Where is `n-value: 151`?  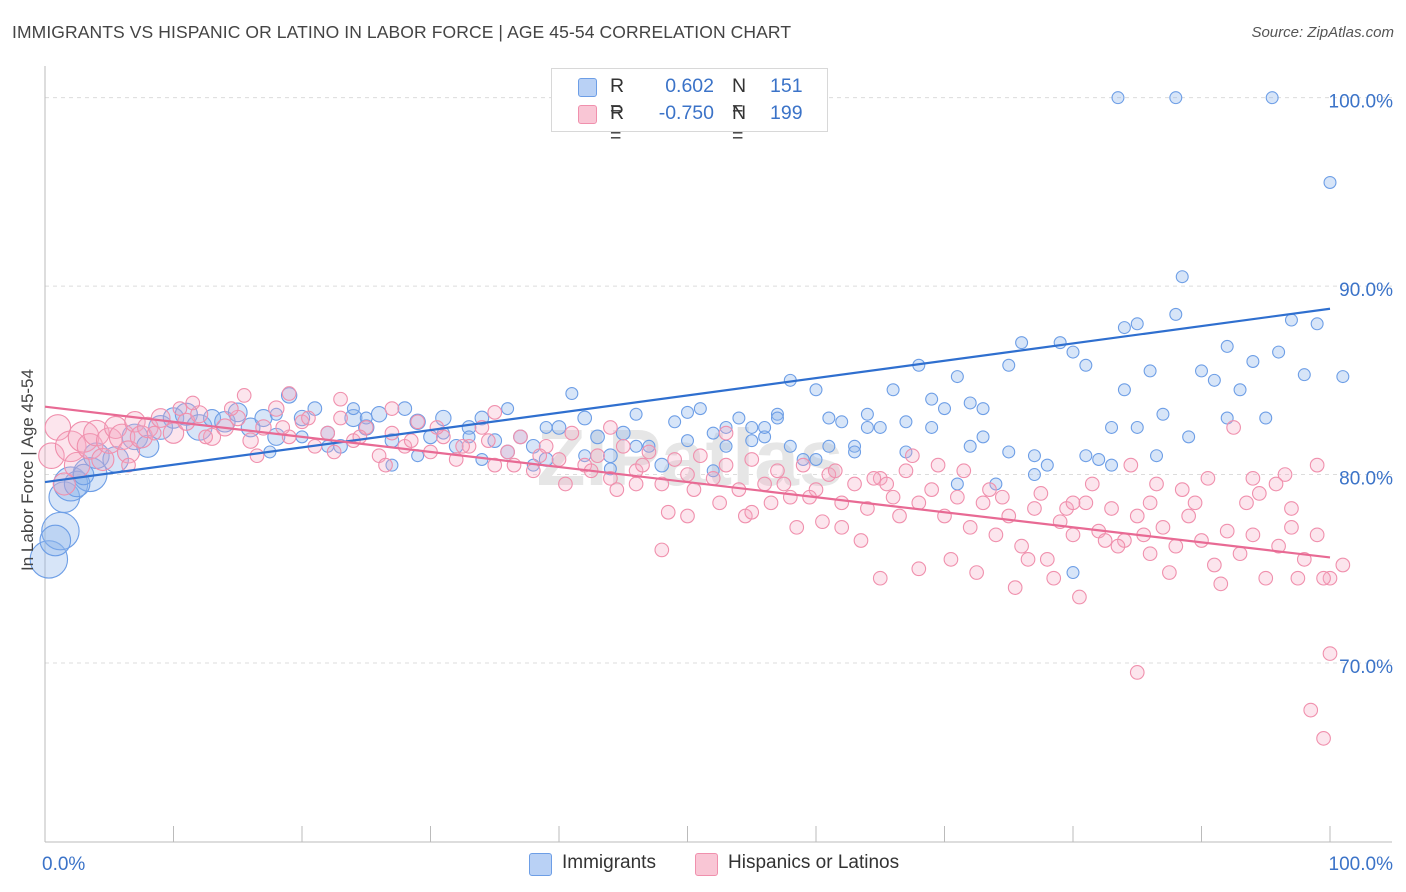
n-value: 151 is located at coordinates (786, 86).